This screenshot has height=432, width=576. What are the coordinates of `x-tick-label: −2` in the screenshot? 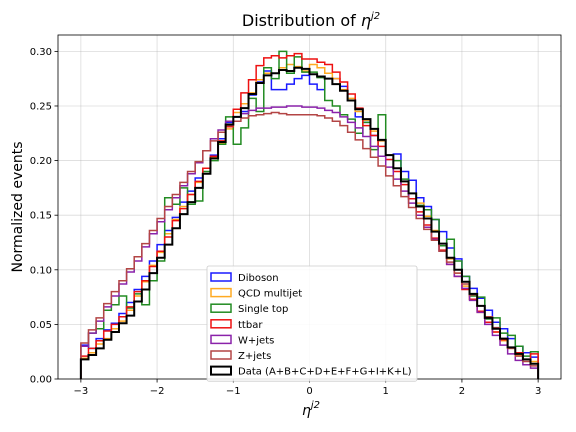 It's located at (157, 391).